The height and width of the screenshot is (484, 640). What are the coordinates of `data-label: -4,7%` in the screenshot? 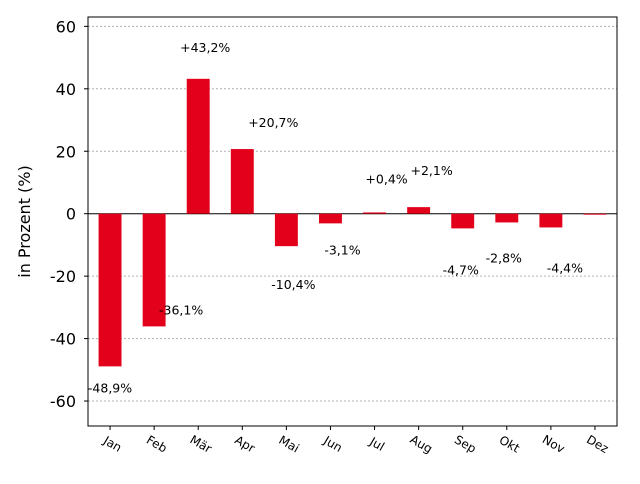 It's located at (461, 269).